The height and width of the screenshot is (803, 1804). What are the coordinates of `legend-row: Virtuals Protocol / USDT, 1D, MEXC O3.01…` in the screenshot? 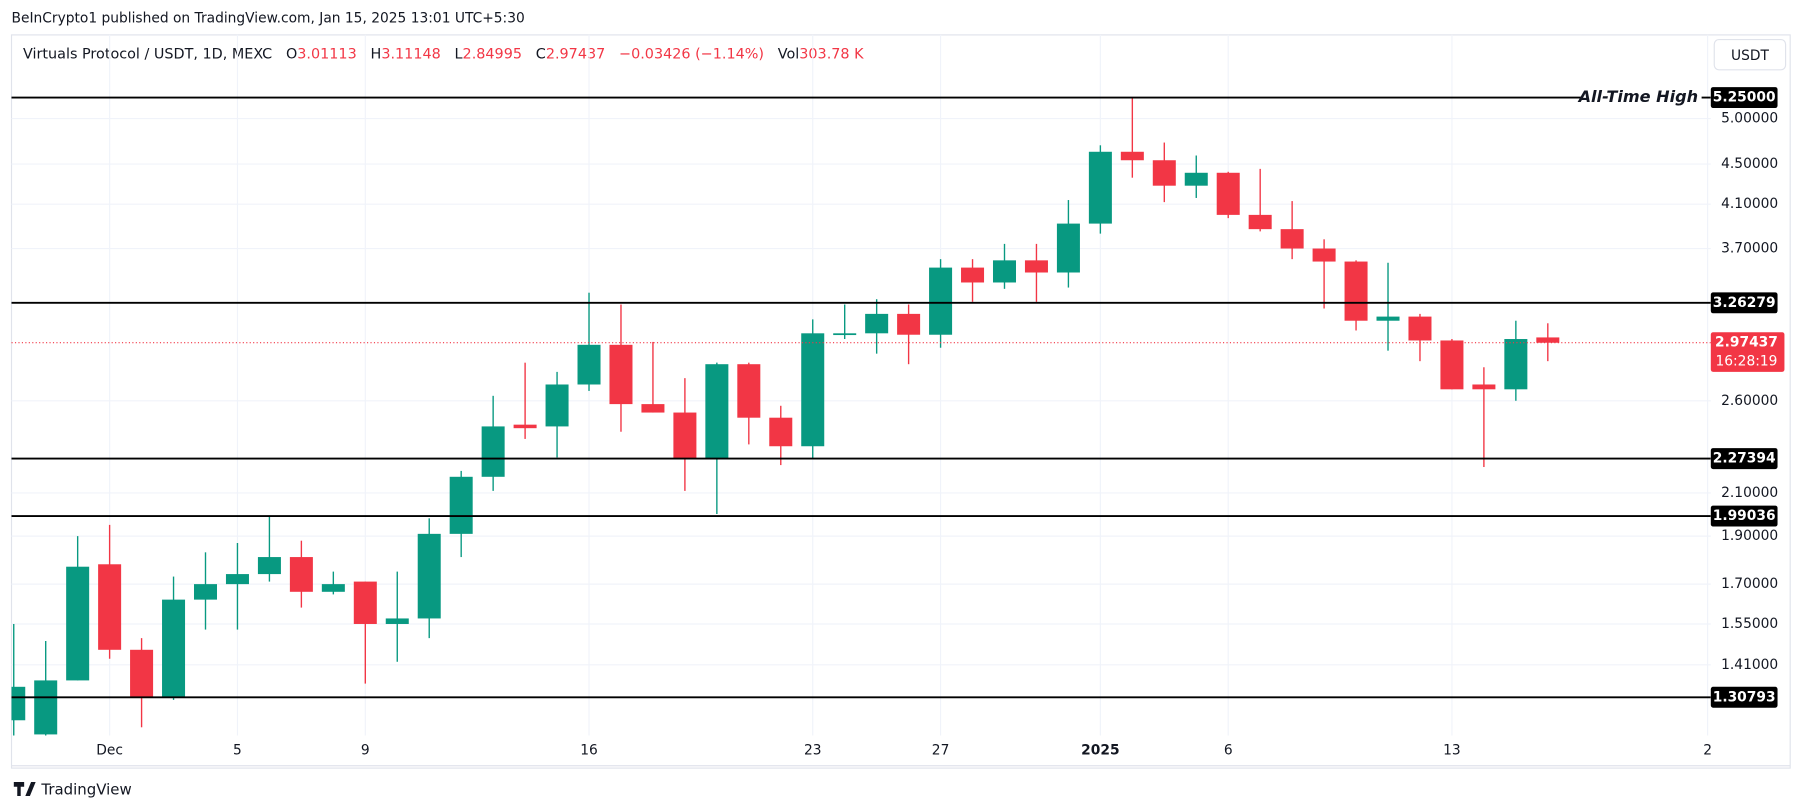 It's located at (443, 55).